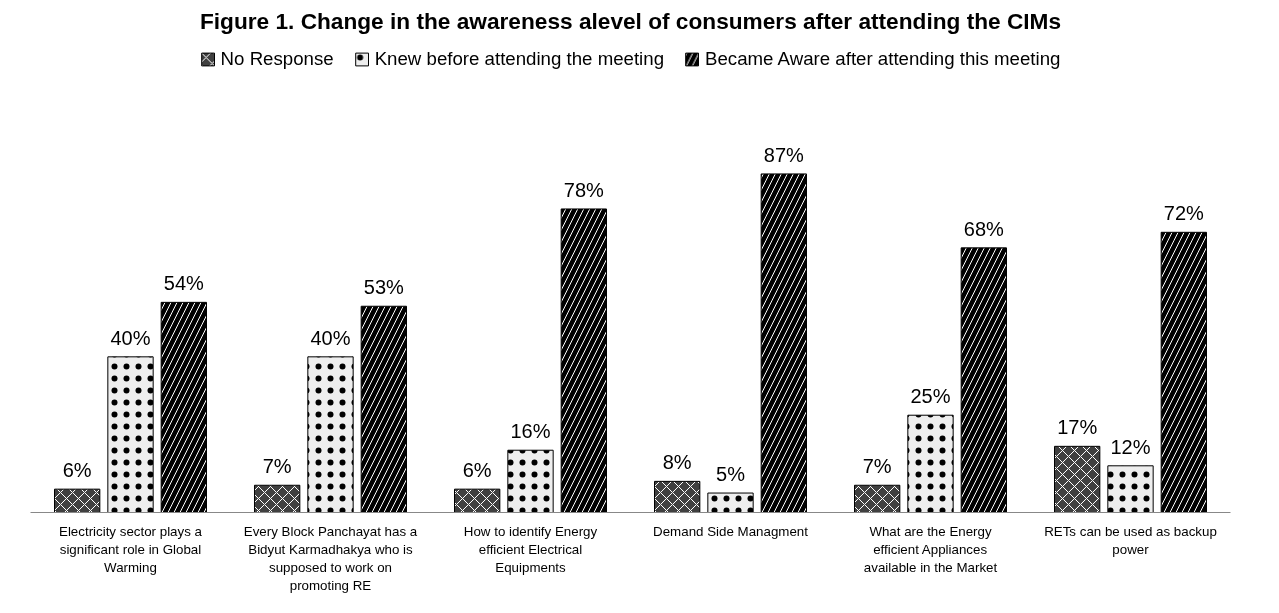 This screenshot has width=1279, height=613. I want to click on x-tick-label: What are the Energy efficient Appliances available in the Market, so click(930, 549).